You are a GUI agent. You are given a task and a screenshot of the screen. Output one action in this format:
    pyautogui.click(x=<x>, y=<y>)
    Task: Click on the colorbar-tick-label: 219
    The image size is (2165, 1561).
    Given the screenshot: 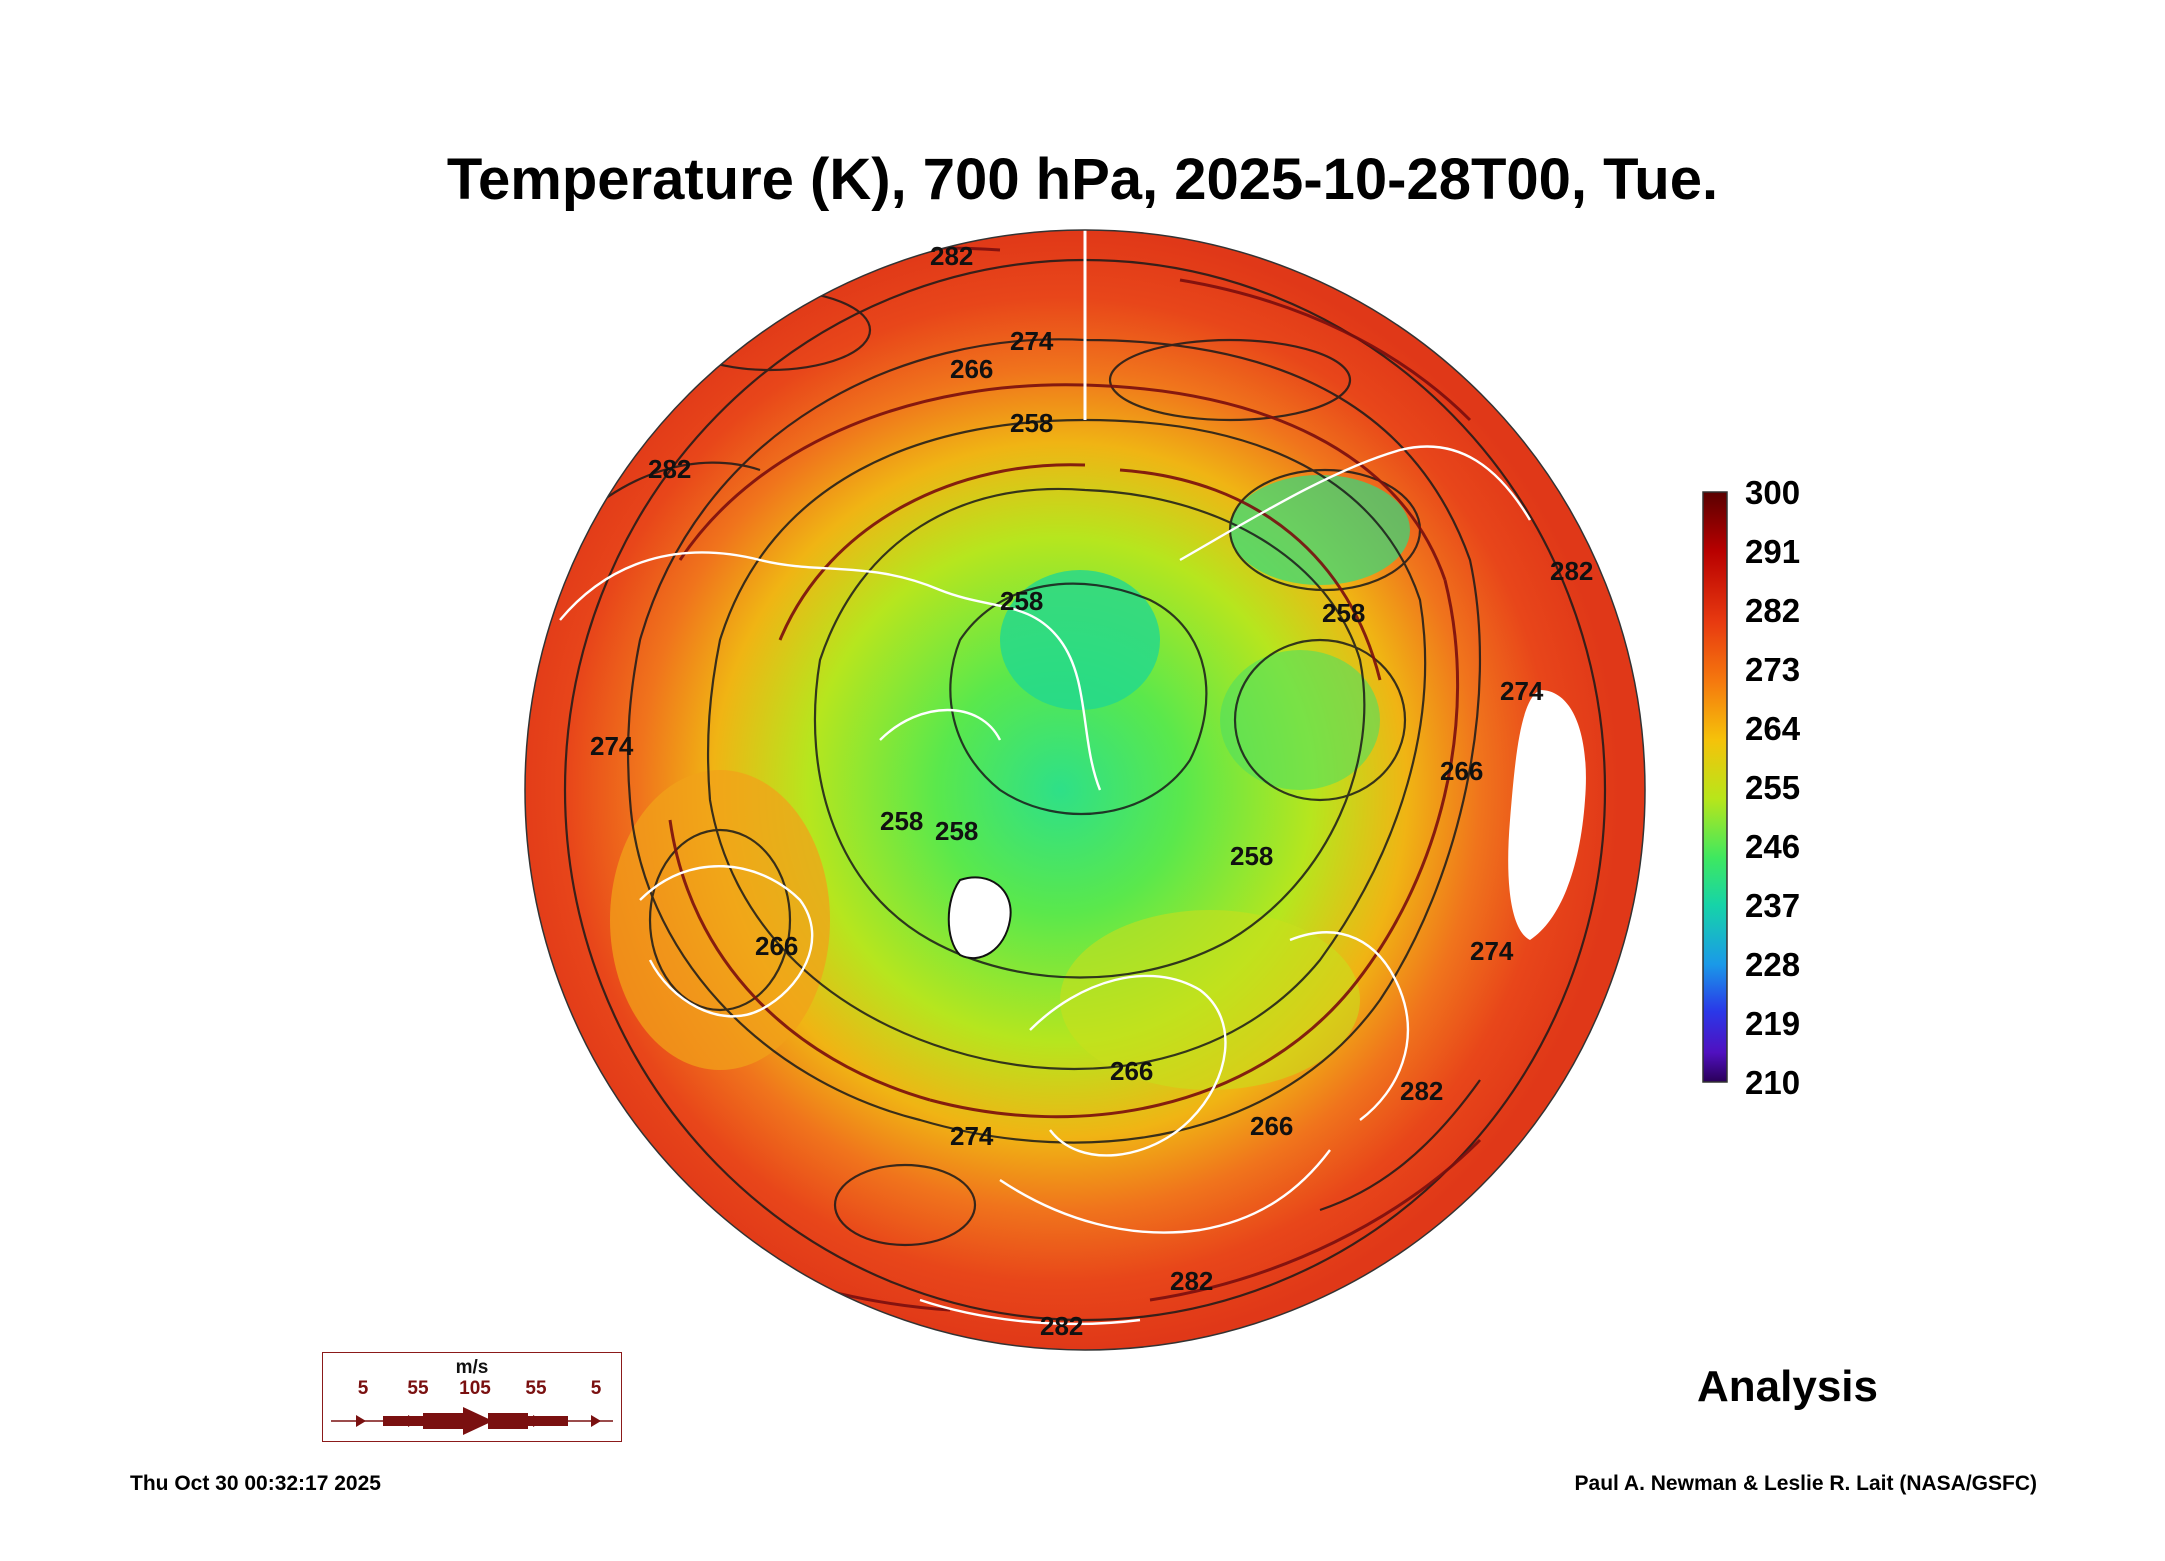 What is the action you would take?
    pyautogui.click(x=1772, y=1023)
    